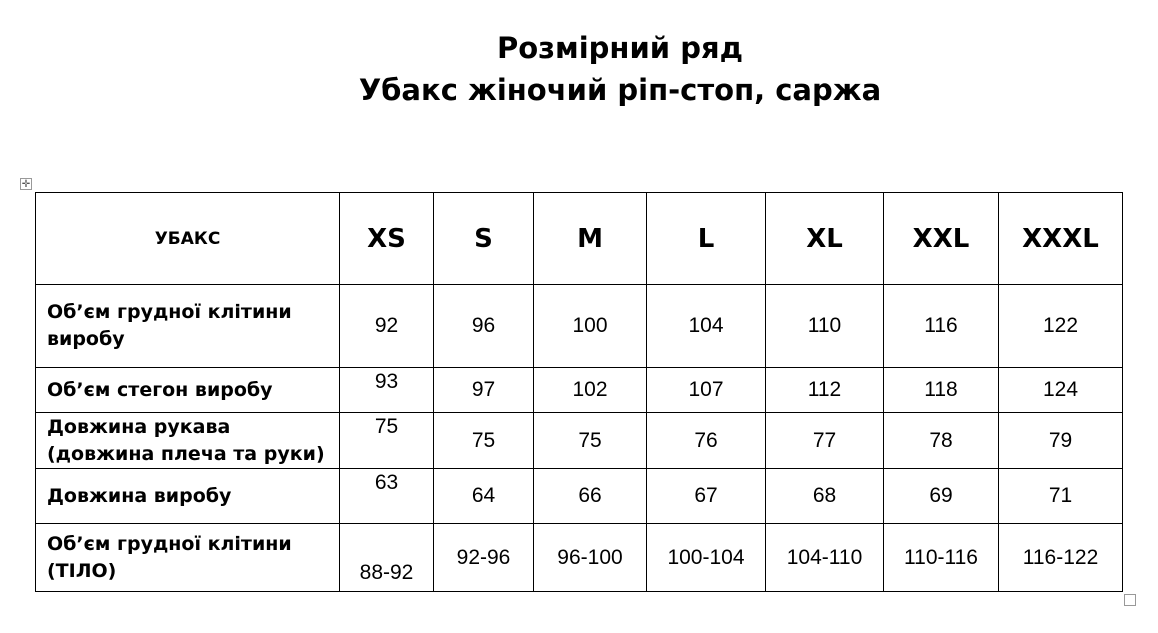  Describe the element at coordinates (706, 496) in the screenshot. I see `table-cell: 67` at that location.